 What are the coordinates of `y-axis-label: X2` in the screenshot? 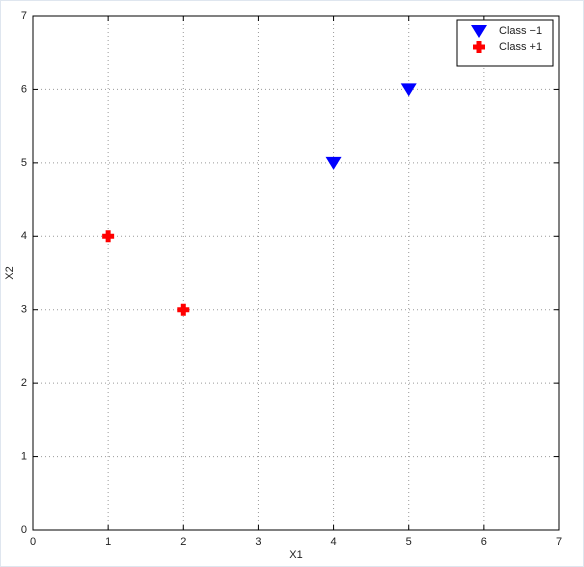 It's located at (10, 272).